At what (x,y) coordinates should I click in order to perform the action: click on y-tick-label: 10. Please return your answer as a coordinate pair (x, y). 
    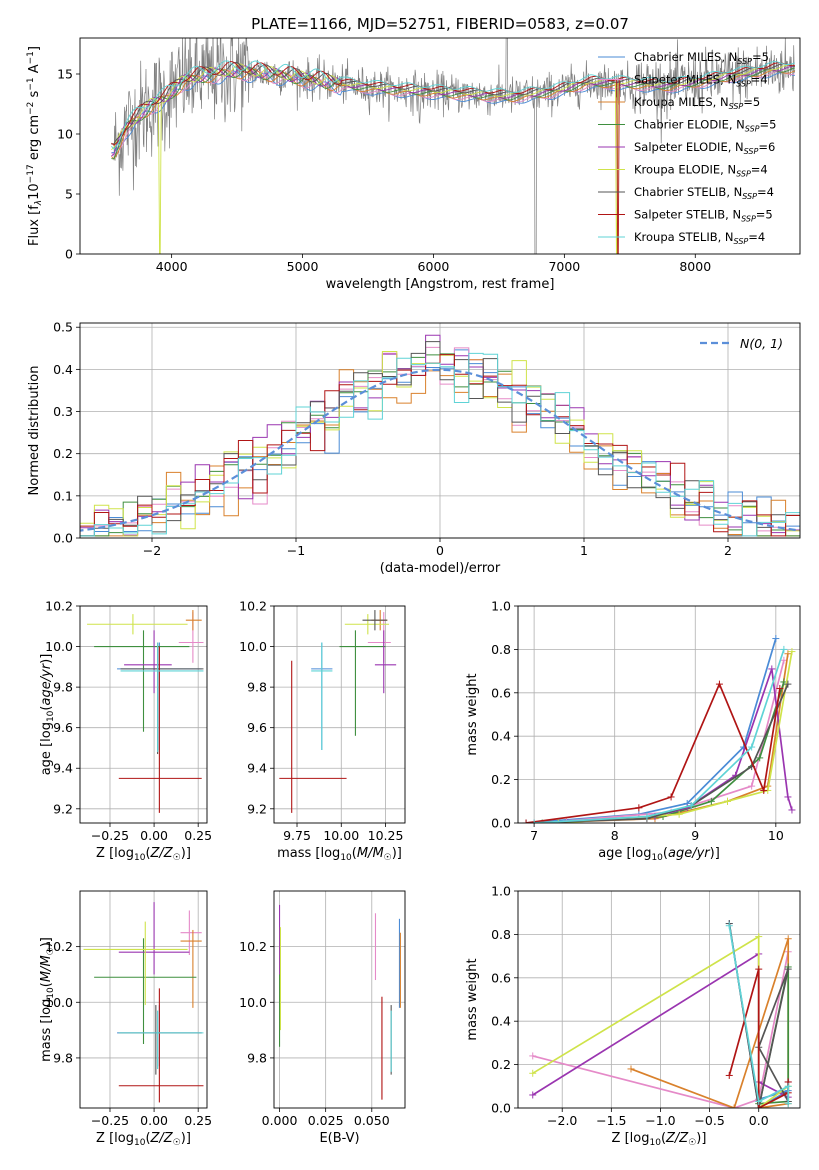
    Looking at the image, I should click on (65, 134).